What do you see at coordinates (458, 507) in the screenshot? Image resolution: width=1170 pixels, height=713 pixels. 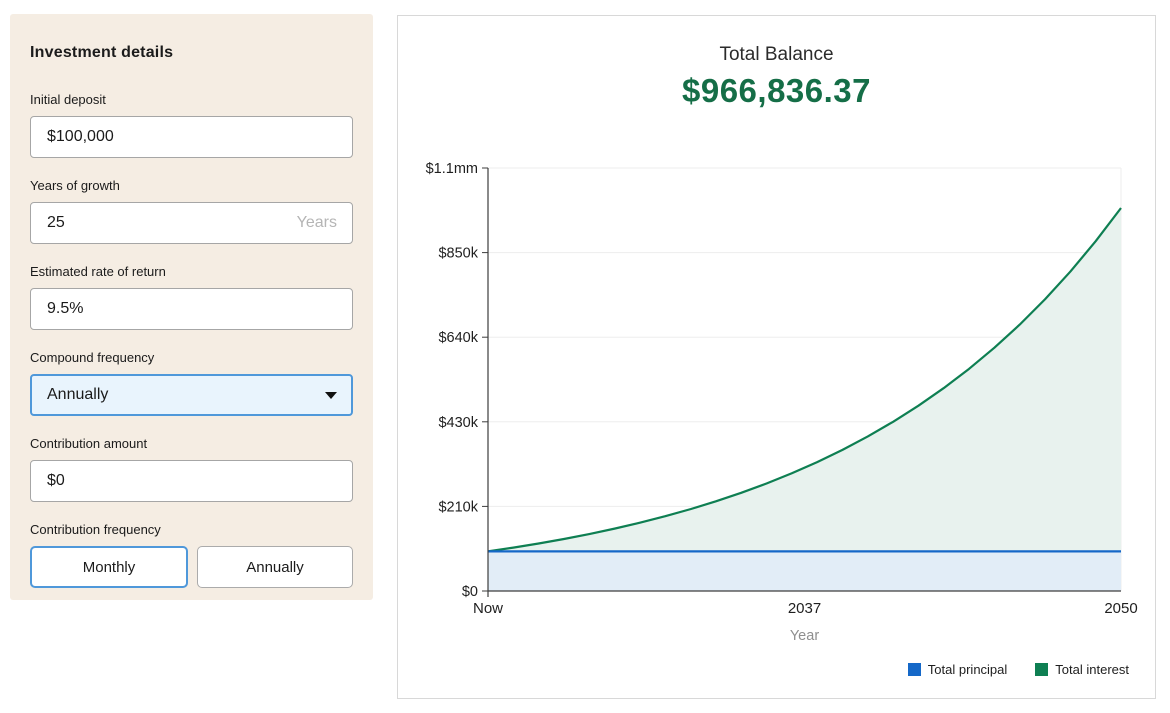 I see `y-axis-tick-label: $210k` at bounding box center [458, 507].